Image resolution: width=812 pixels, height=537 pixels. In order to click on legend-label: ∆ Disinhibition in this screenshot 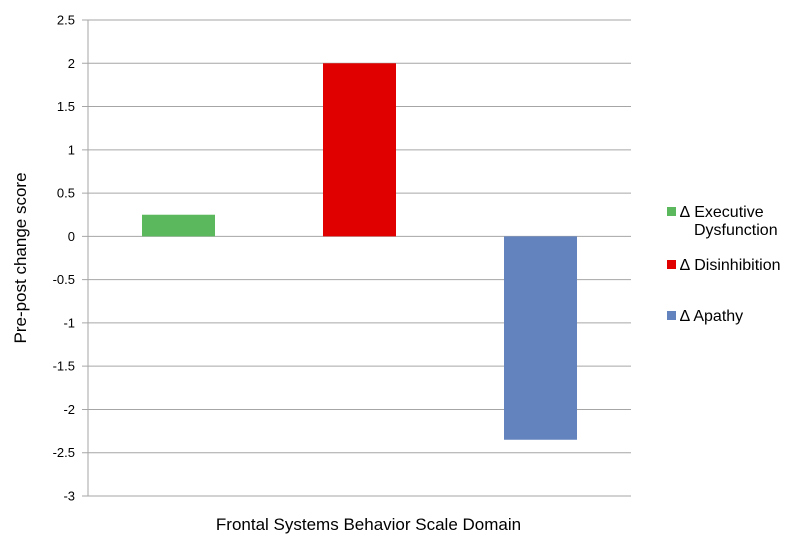, I will do `click(730, 265)`.